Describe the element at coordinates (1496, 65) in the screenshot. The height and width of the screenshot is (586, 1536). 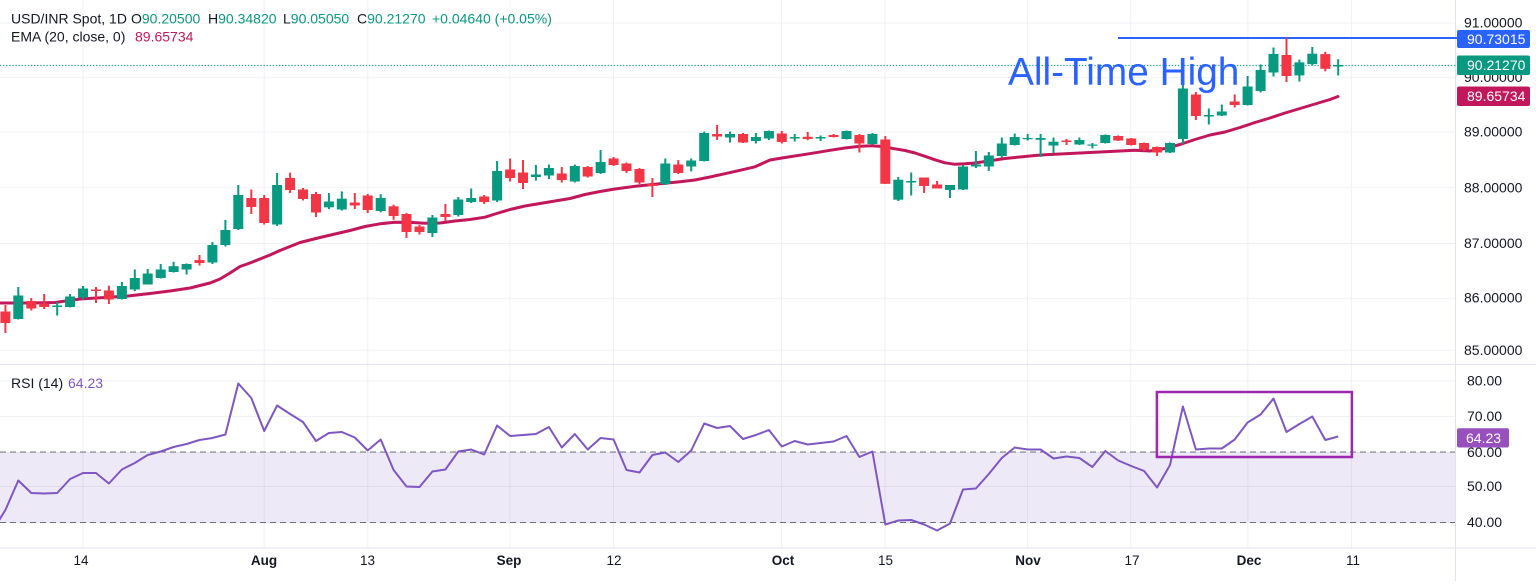
I see `svg-text: 90.21270` at that location.